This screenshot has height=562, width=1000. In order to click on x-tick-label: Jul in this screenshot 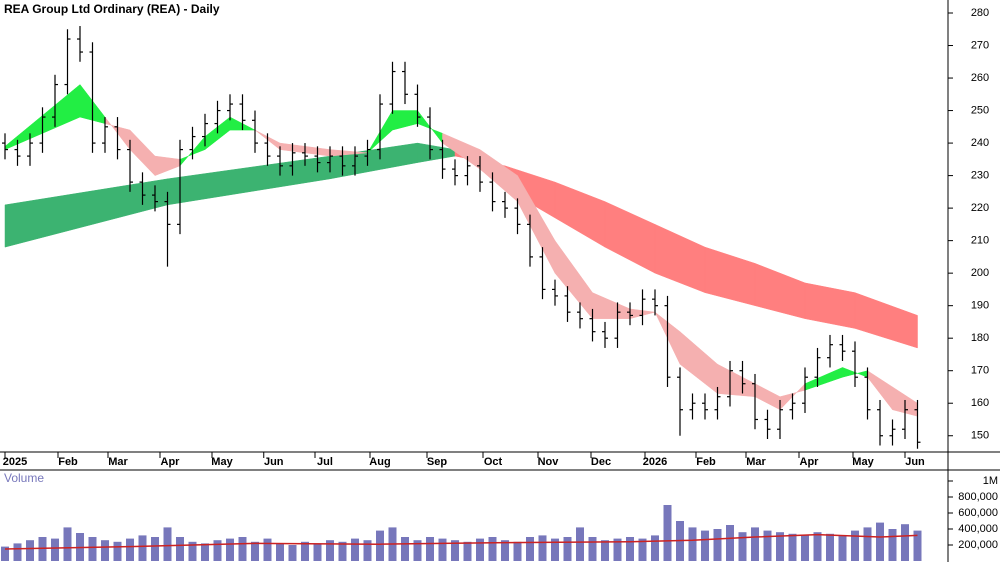, I will do `click(325, 462)`.